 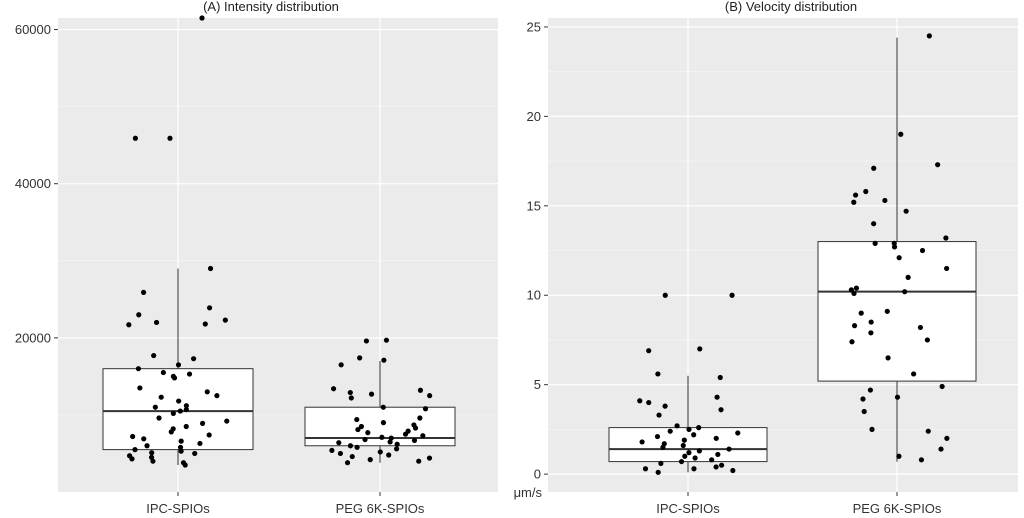 What do you see at coordinates (534, 205) in the screenshot?
I see `y-tick-label: 15` at bounding box center [534, 205].